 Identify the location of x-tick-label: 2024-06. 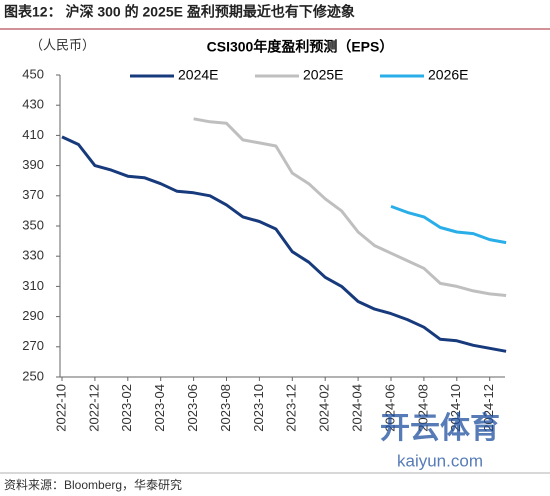
(389, 408).